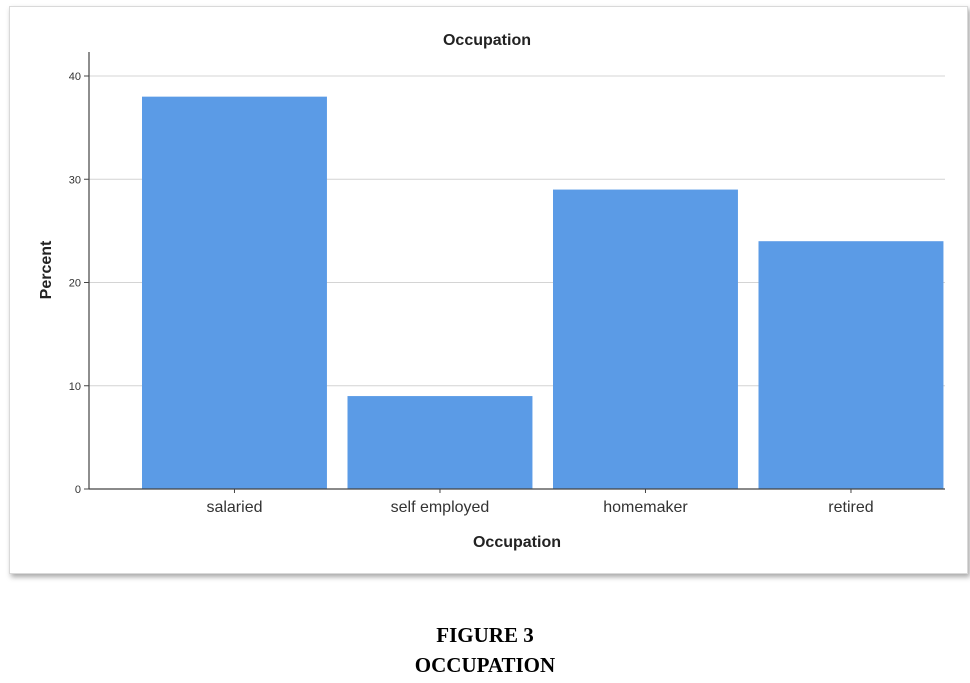  I want to click on x-ticks: salaried self employed homemaker retired, so click(540, 502).